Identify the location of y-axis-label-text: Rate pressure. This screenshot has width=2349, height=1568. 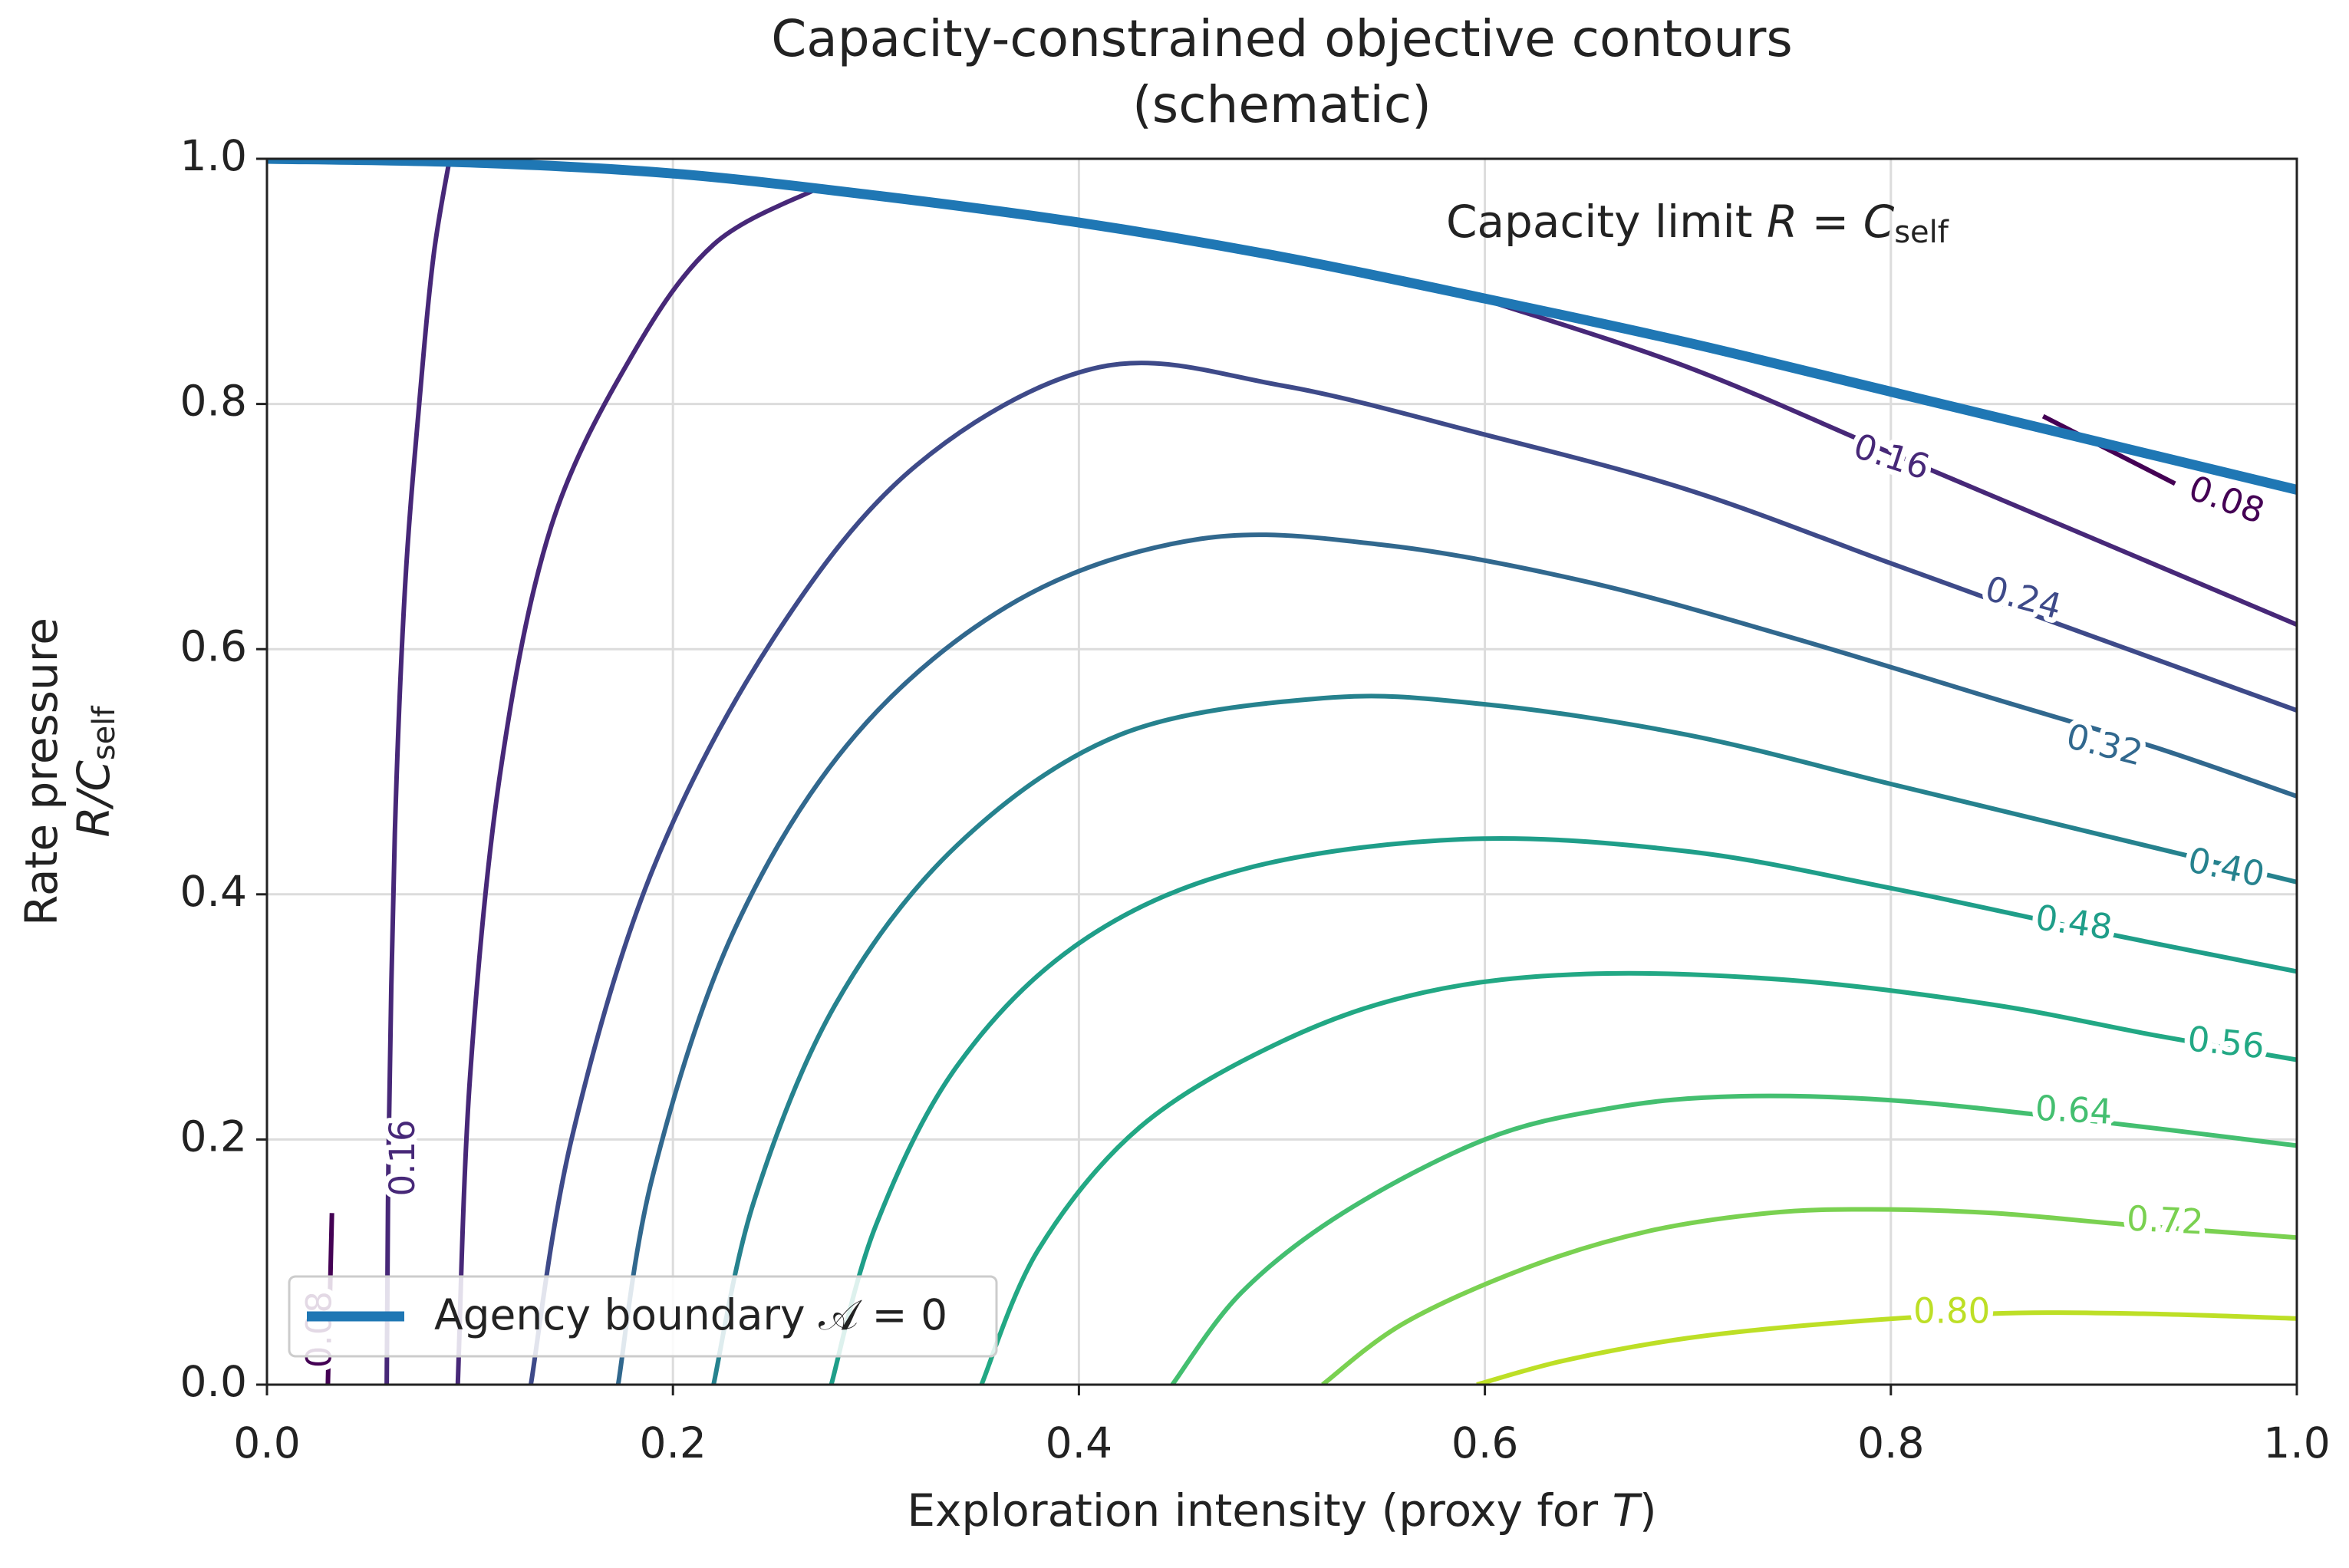
(42, 772).